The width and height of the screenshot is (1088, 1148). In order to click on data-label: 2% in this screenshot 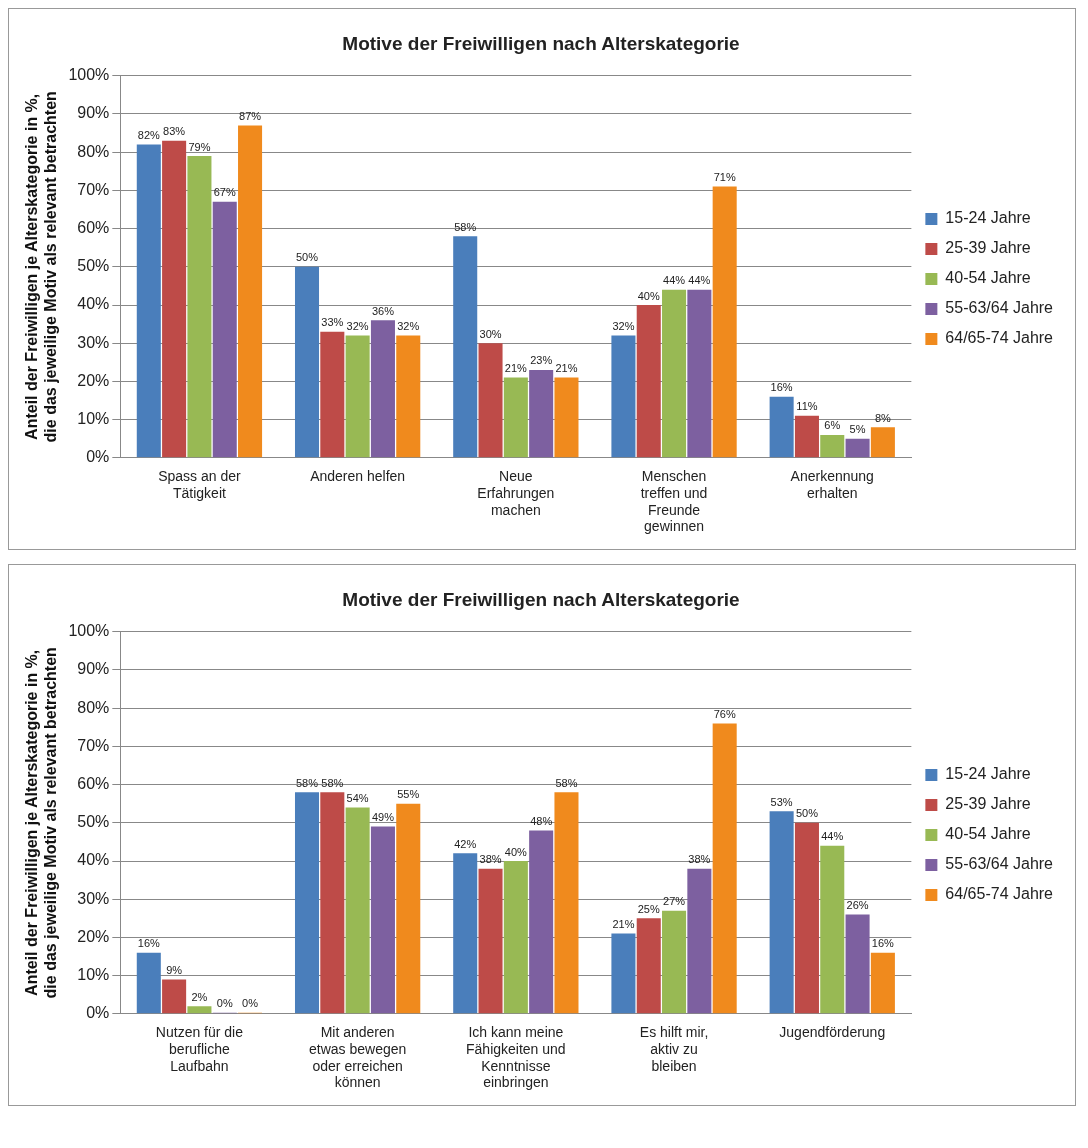, I will do `click(199, 996)`.